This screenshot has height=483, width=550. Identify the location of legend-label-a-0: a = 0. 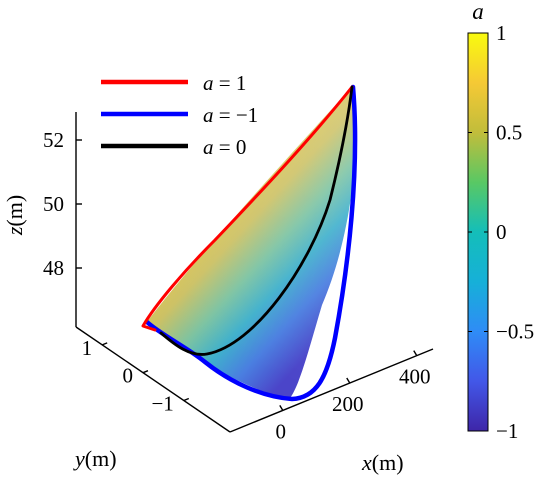
(224, 147).